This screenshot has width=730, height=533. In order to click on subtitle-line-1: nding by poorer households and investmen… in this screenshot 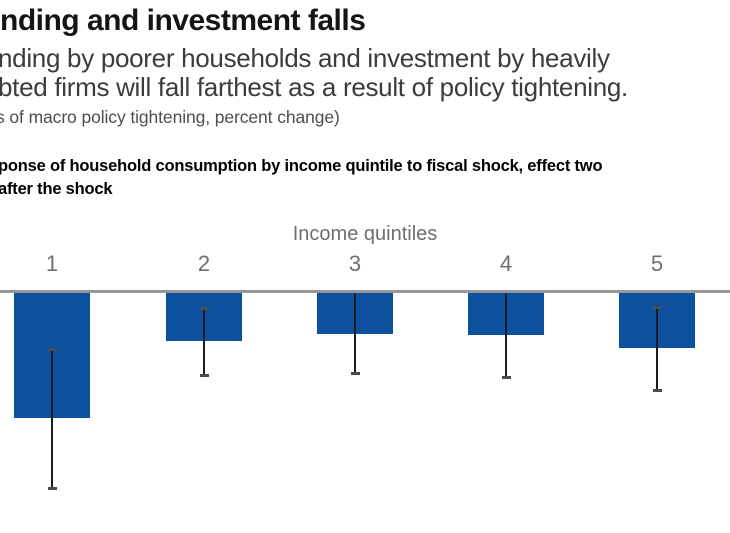, I will do `click(305, 58)`.